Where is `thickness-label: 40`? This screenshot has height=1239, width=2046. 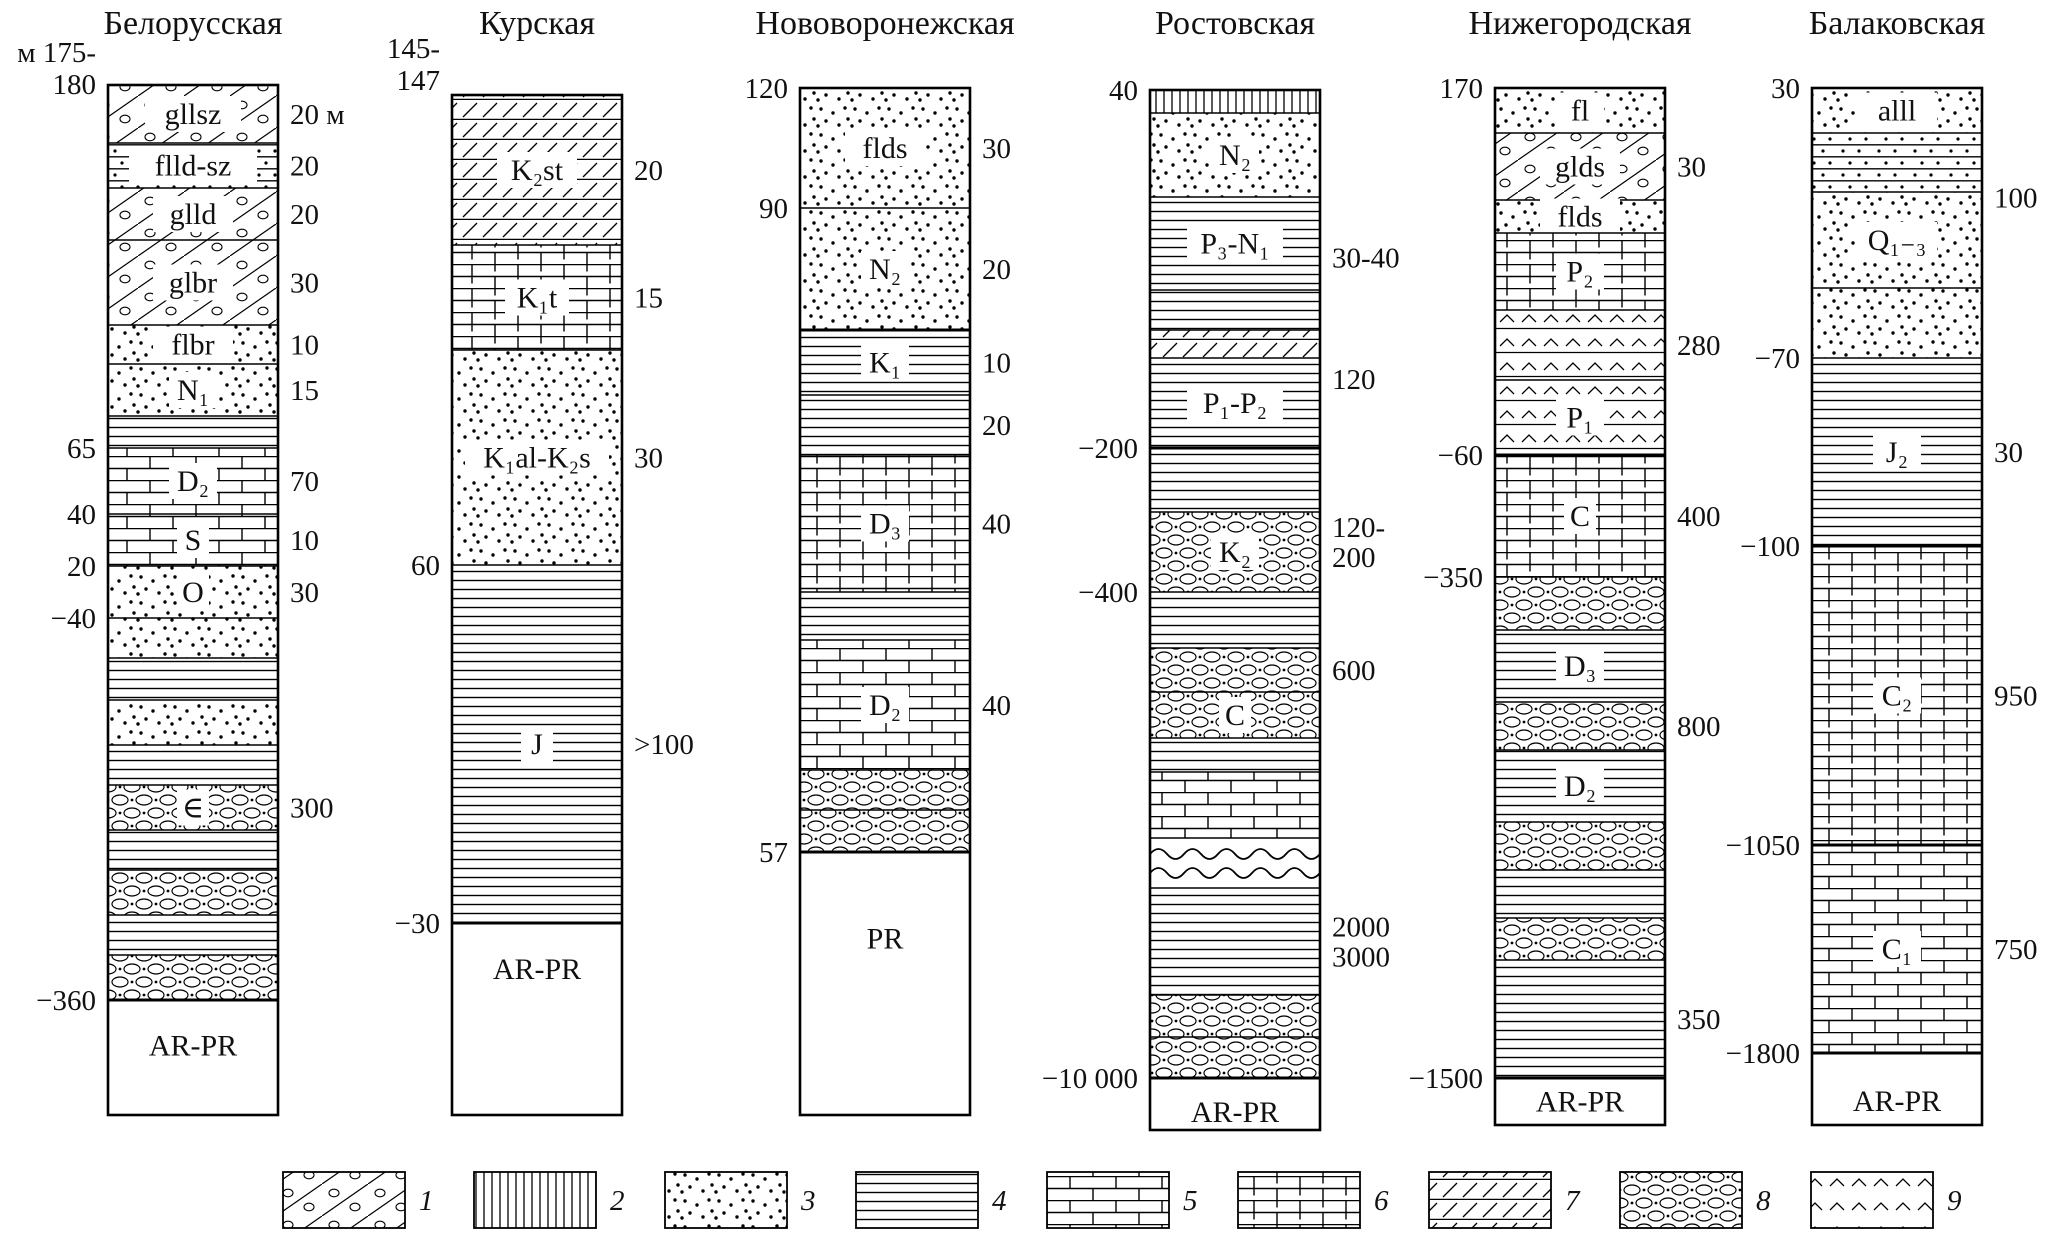 thickness-label: 40 is located at coordinates (996, 706).